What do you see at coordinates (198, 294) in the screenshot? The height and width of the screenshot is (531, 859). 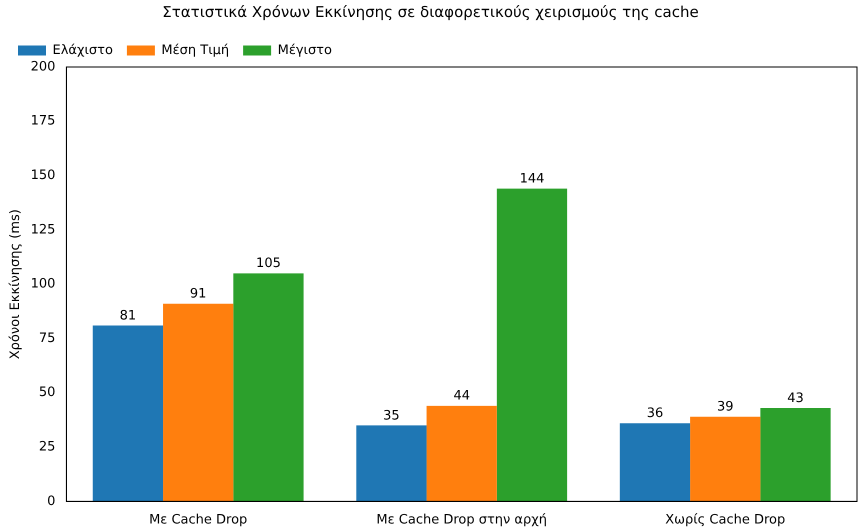 I see `data-label: 91` at bounding box center [198, 294].